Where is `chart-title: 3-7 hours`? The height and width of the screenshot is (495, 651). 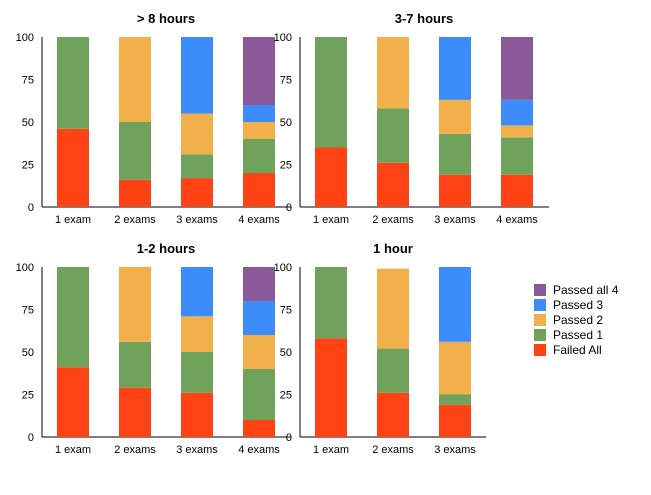
chart-title: 3-7 hours is located at coordinates (424, 18).